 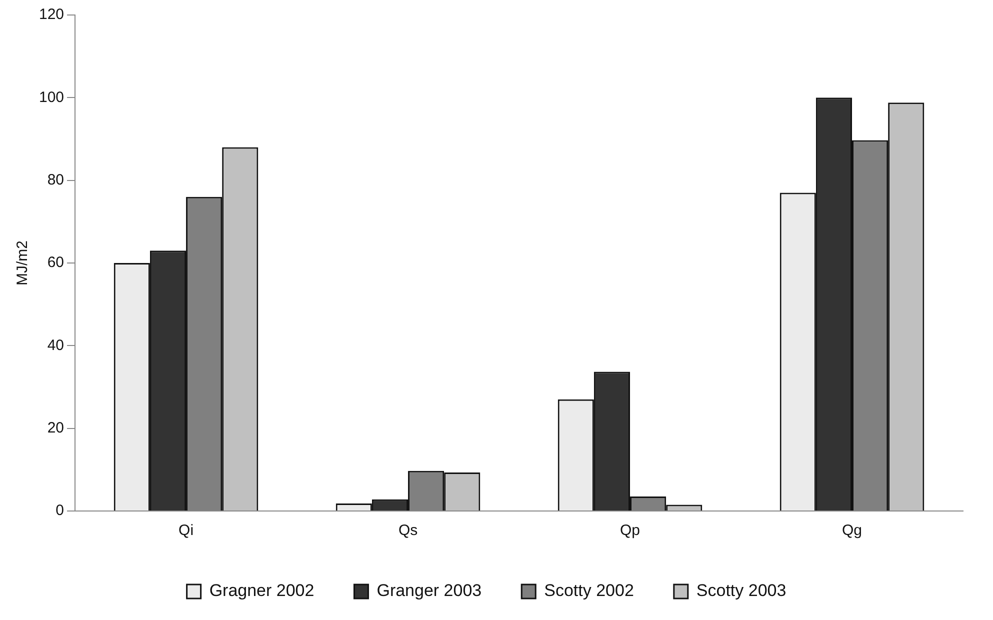 I want to click on legend-label: Scotty 2003, so click(x=741, y=590).